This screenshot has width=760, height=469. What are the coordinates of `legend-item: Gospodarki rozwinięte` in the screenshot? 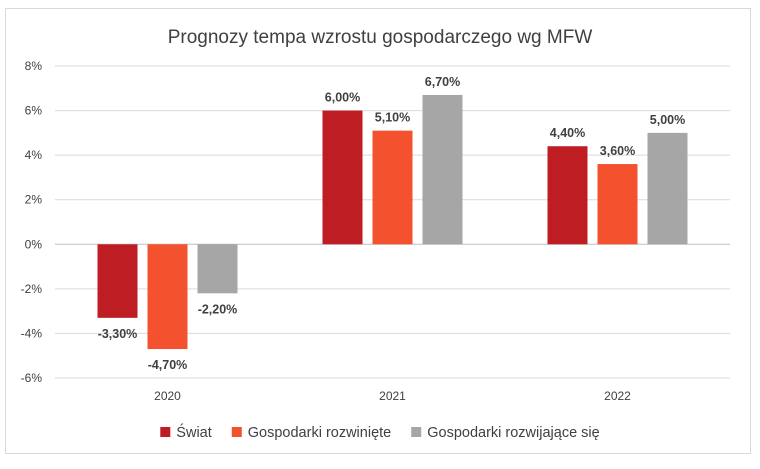 It's located at (311, 433).